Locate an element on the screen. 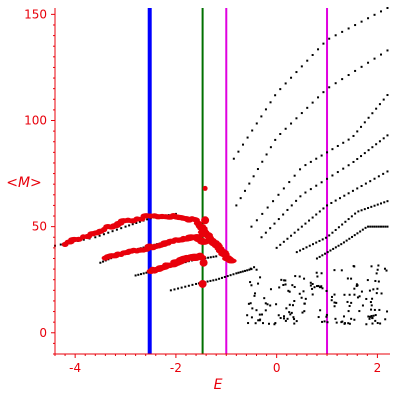 The image size is (400, 400). y-axis-title: <M> is located at coordinates (24, 183).